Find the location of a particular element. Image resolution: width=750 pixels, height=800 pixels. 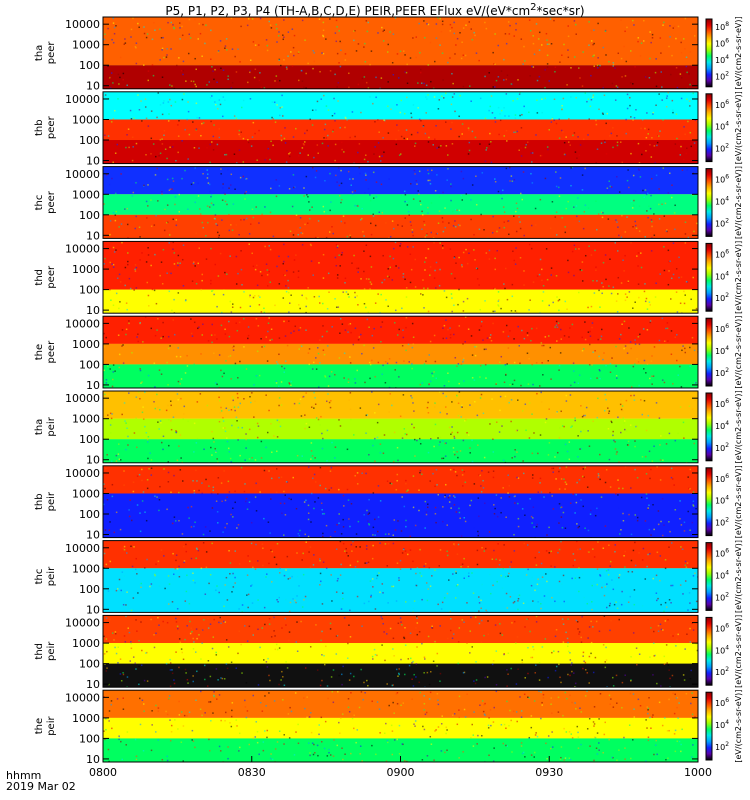

y-tick-label: 100 is located at coordinates (89, 514).